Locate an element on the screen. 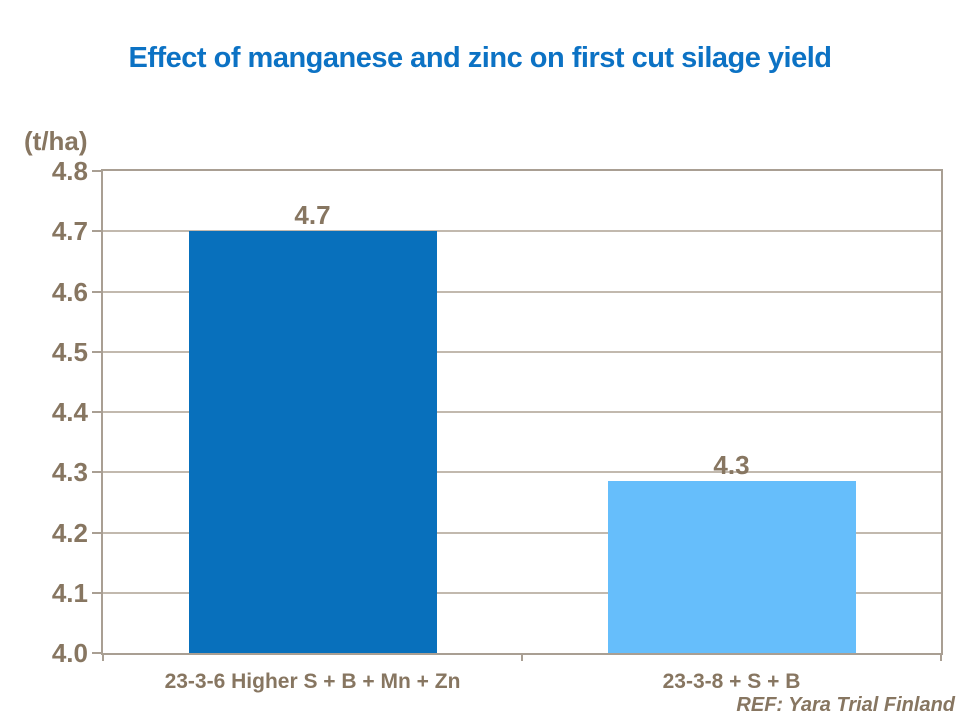  y-tick-label: 4.3 is located at coordinates (69, 472).